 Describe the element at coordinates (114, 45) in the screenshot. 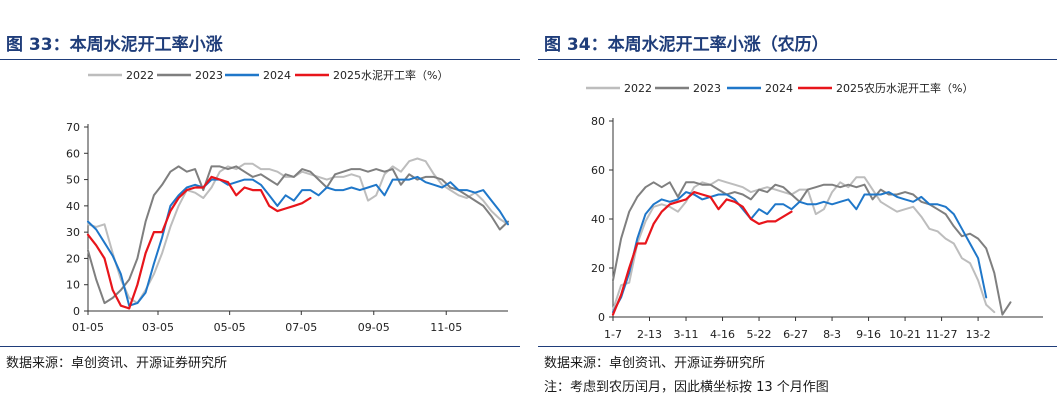

I see `chart-title: 图 33：本周水泥开工率小涨` at that location.